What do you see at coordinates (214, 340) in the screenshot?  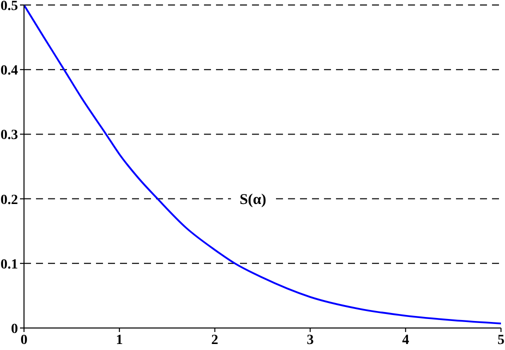 I see `x-tick-label: 2` at bounding box center [214, 340].